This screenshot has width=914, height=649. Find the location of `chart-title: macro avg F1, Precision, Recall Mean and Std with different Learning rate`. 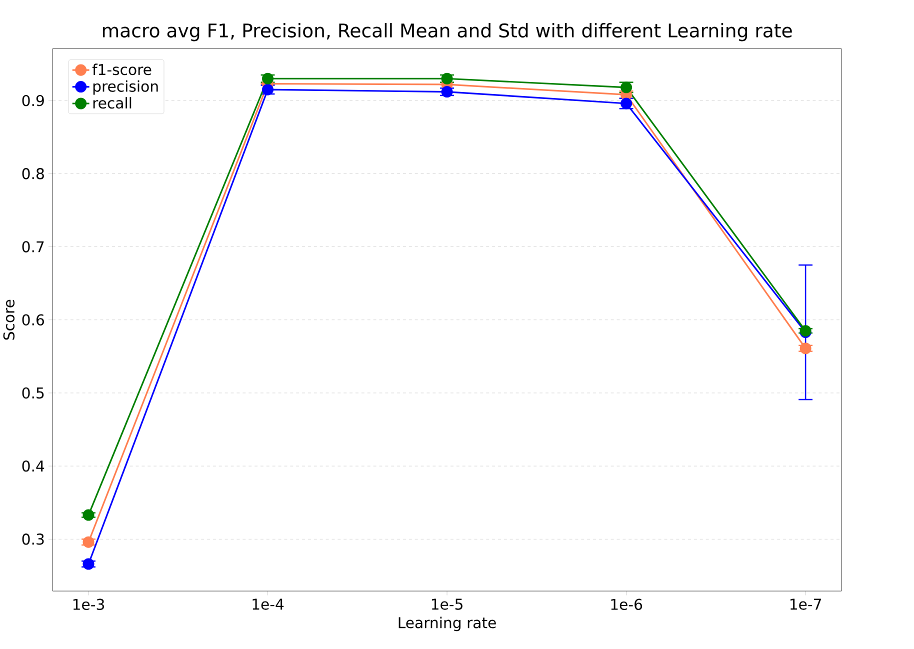

chart-title: macro avg F1, Precision, Recall Mean and Std with different Learning rate is located at coordinates (447, 32).